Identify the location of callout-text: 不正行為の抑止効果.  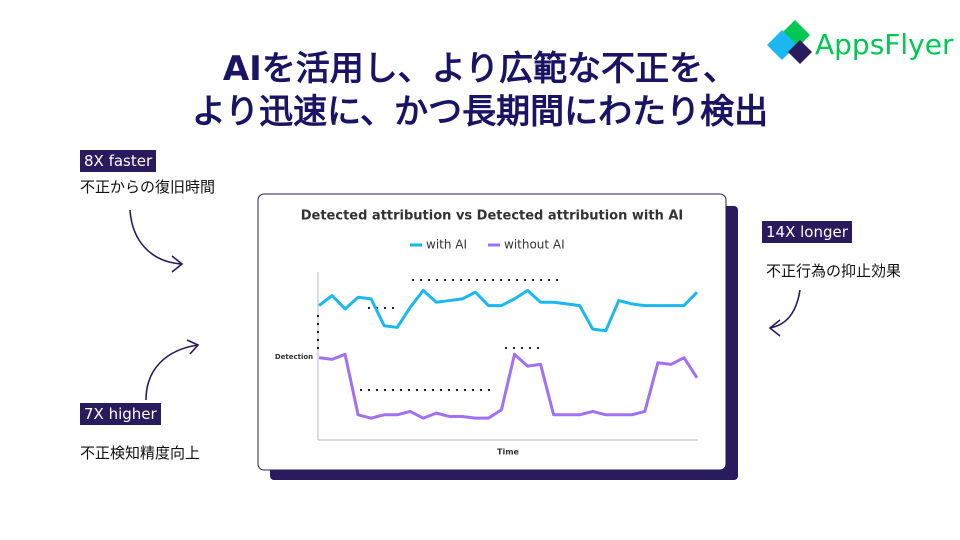
(834, 271).